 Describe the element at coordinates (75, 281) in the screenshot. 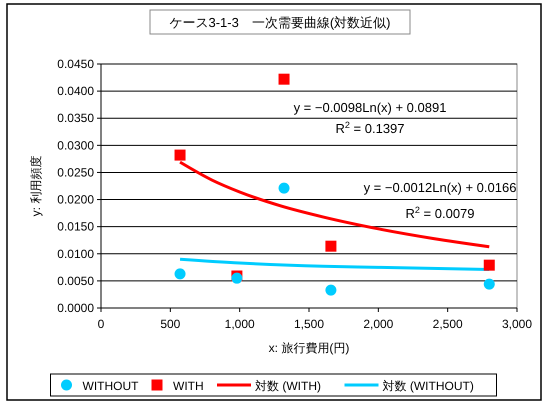

I see `y-tick-label: 0.0050` at that location.